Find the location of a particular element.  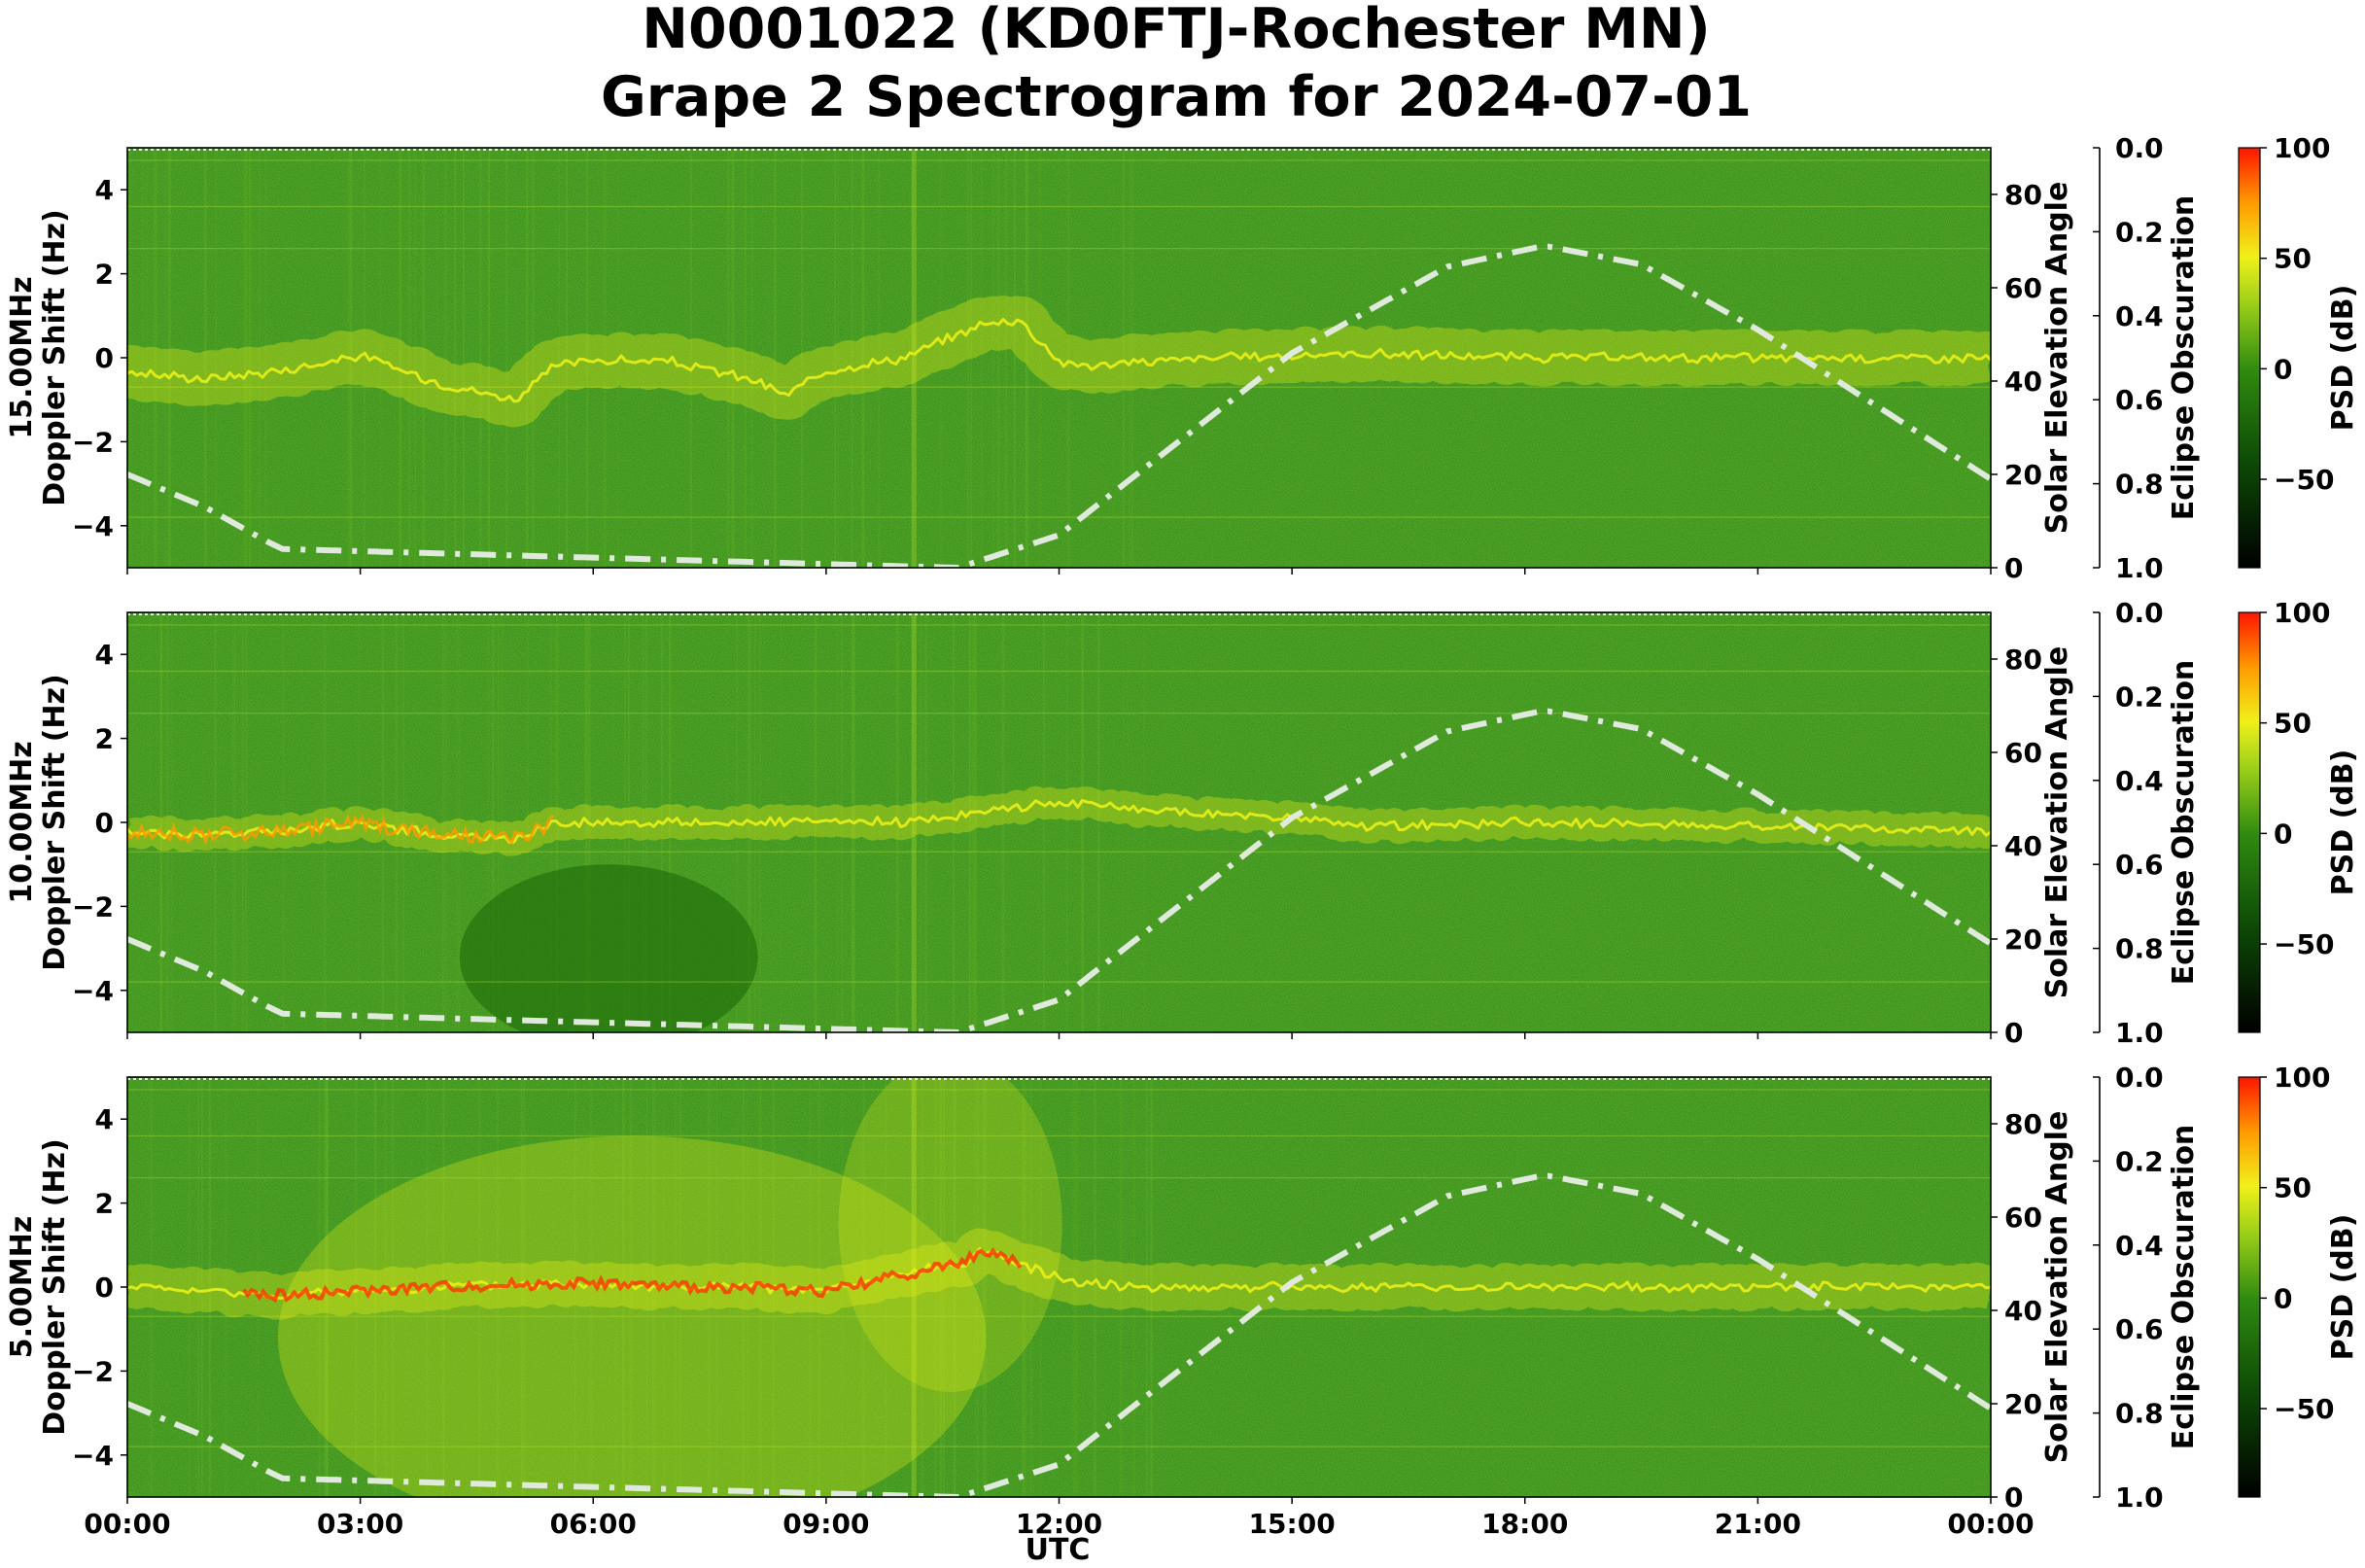

y-tick-label: 4 is located at coordinates (104, 190).